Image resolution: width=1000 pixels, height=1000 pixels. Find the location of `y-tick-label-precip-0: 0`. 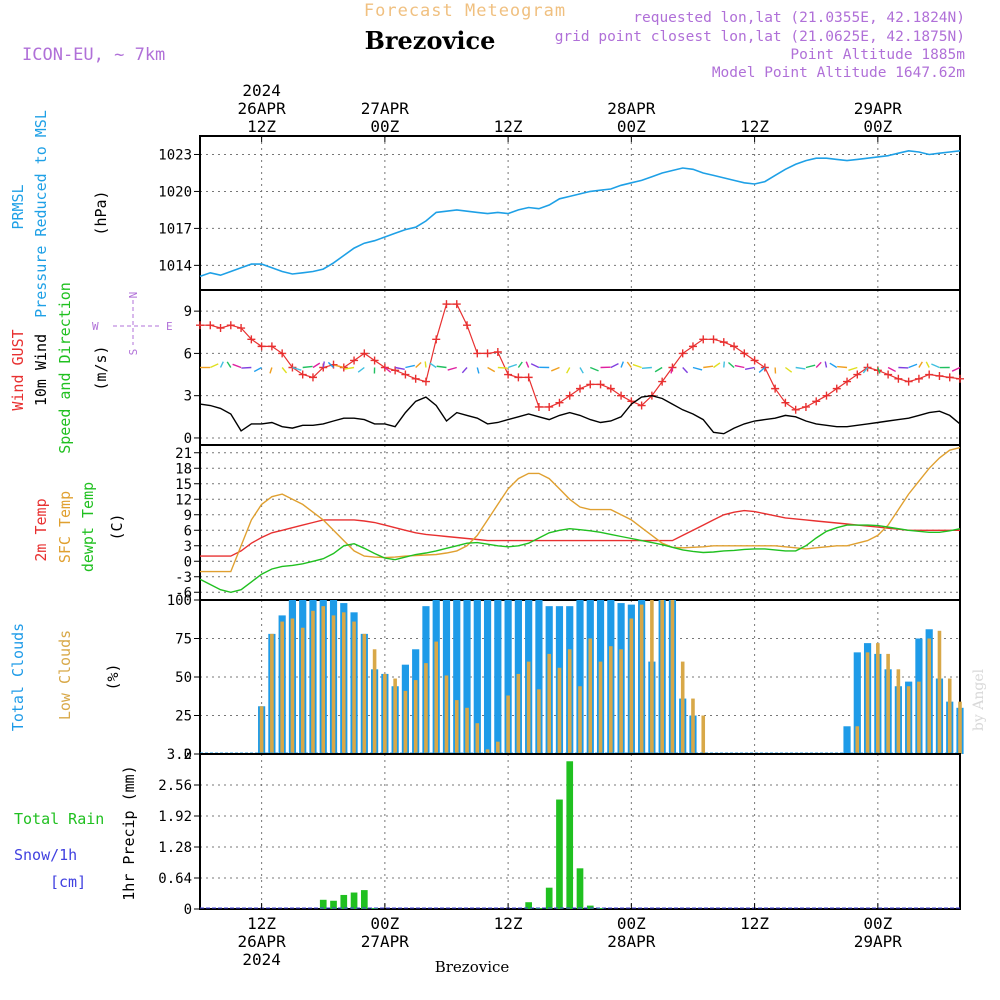

y-tick-label-precip-0: 0 is located at coordinates (188, 910).